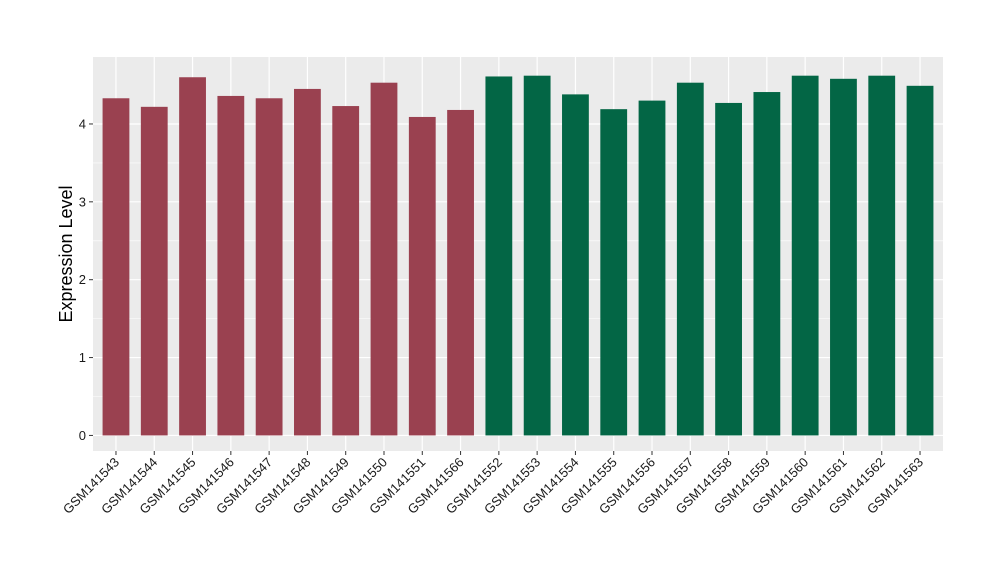  I want to click on y-axis-title: Expression Level, so click(66, 253).